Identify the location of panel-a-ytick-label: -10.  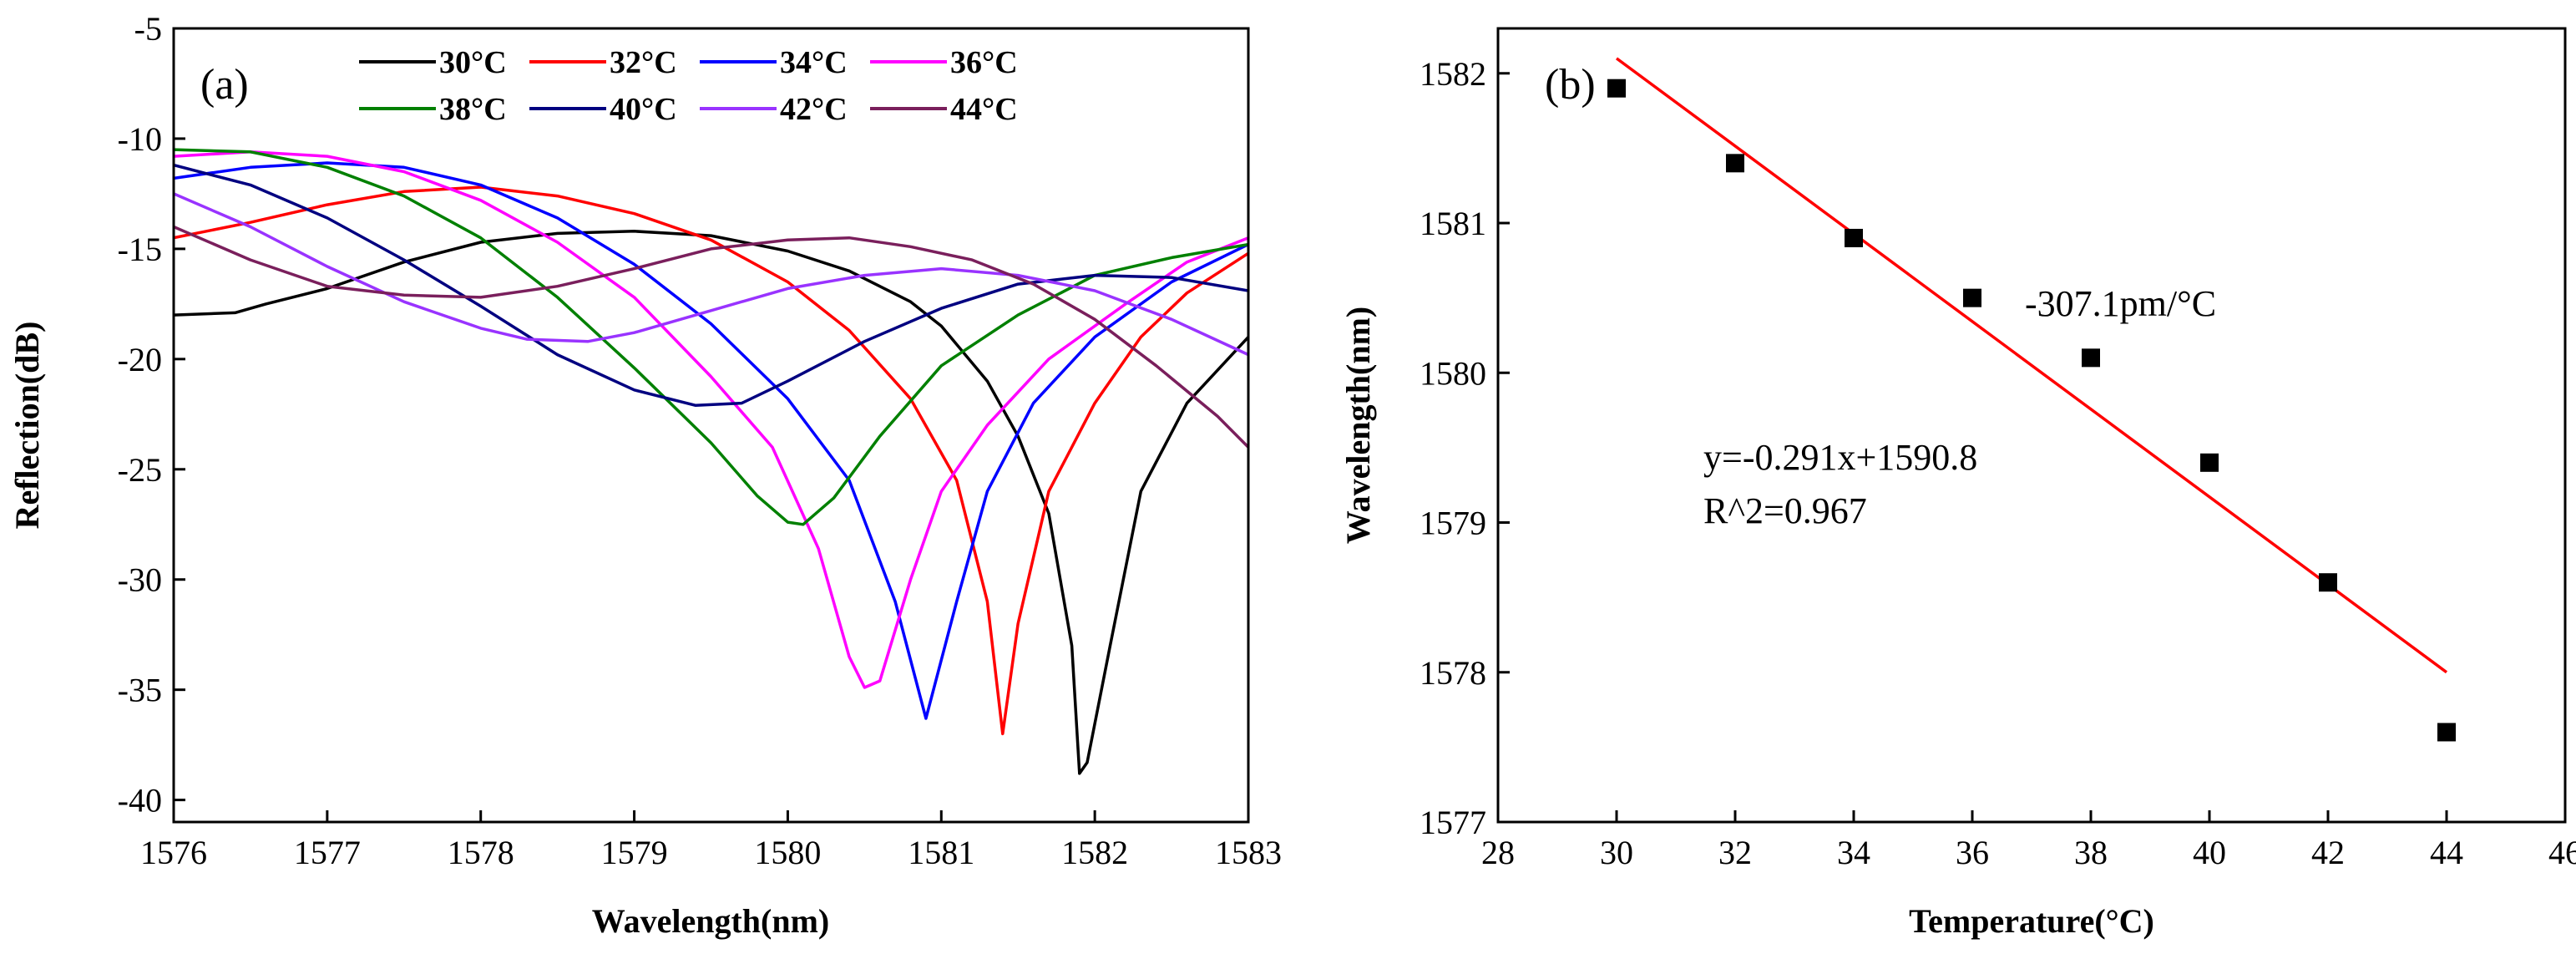
(140, 139).